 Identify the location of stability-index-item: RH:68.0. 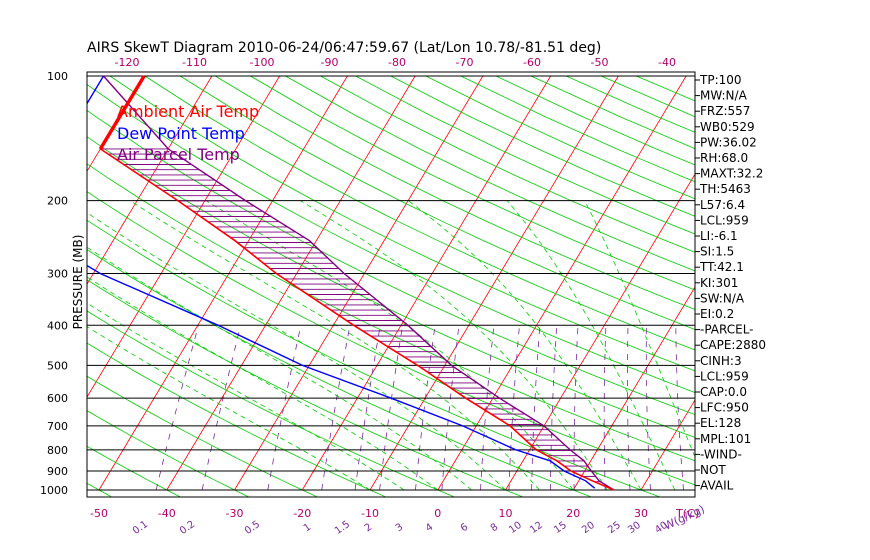
(724, 158).